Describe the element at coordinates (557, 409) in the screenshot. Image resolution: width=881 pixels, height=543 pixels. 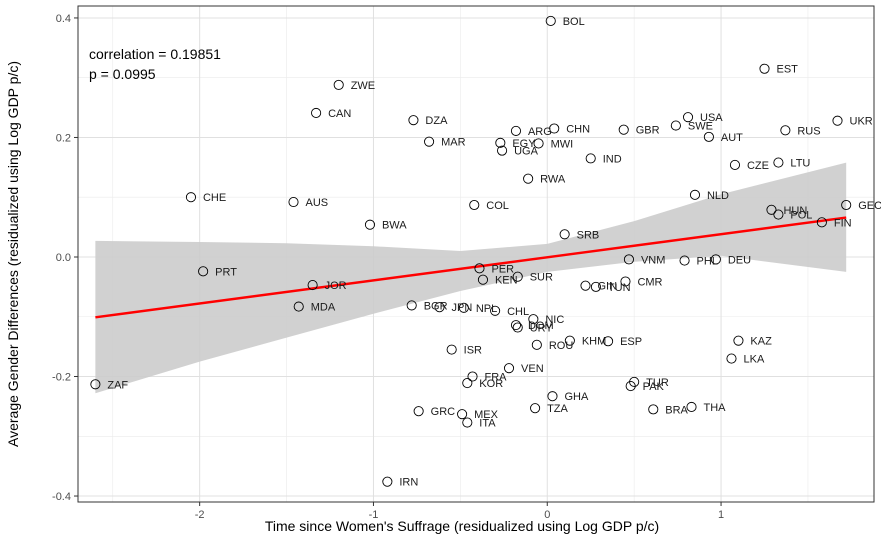
I see `point-label: TZA` at that location.